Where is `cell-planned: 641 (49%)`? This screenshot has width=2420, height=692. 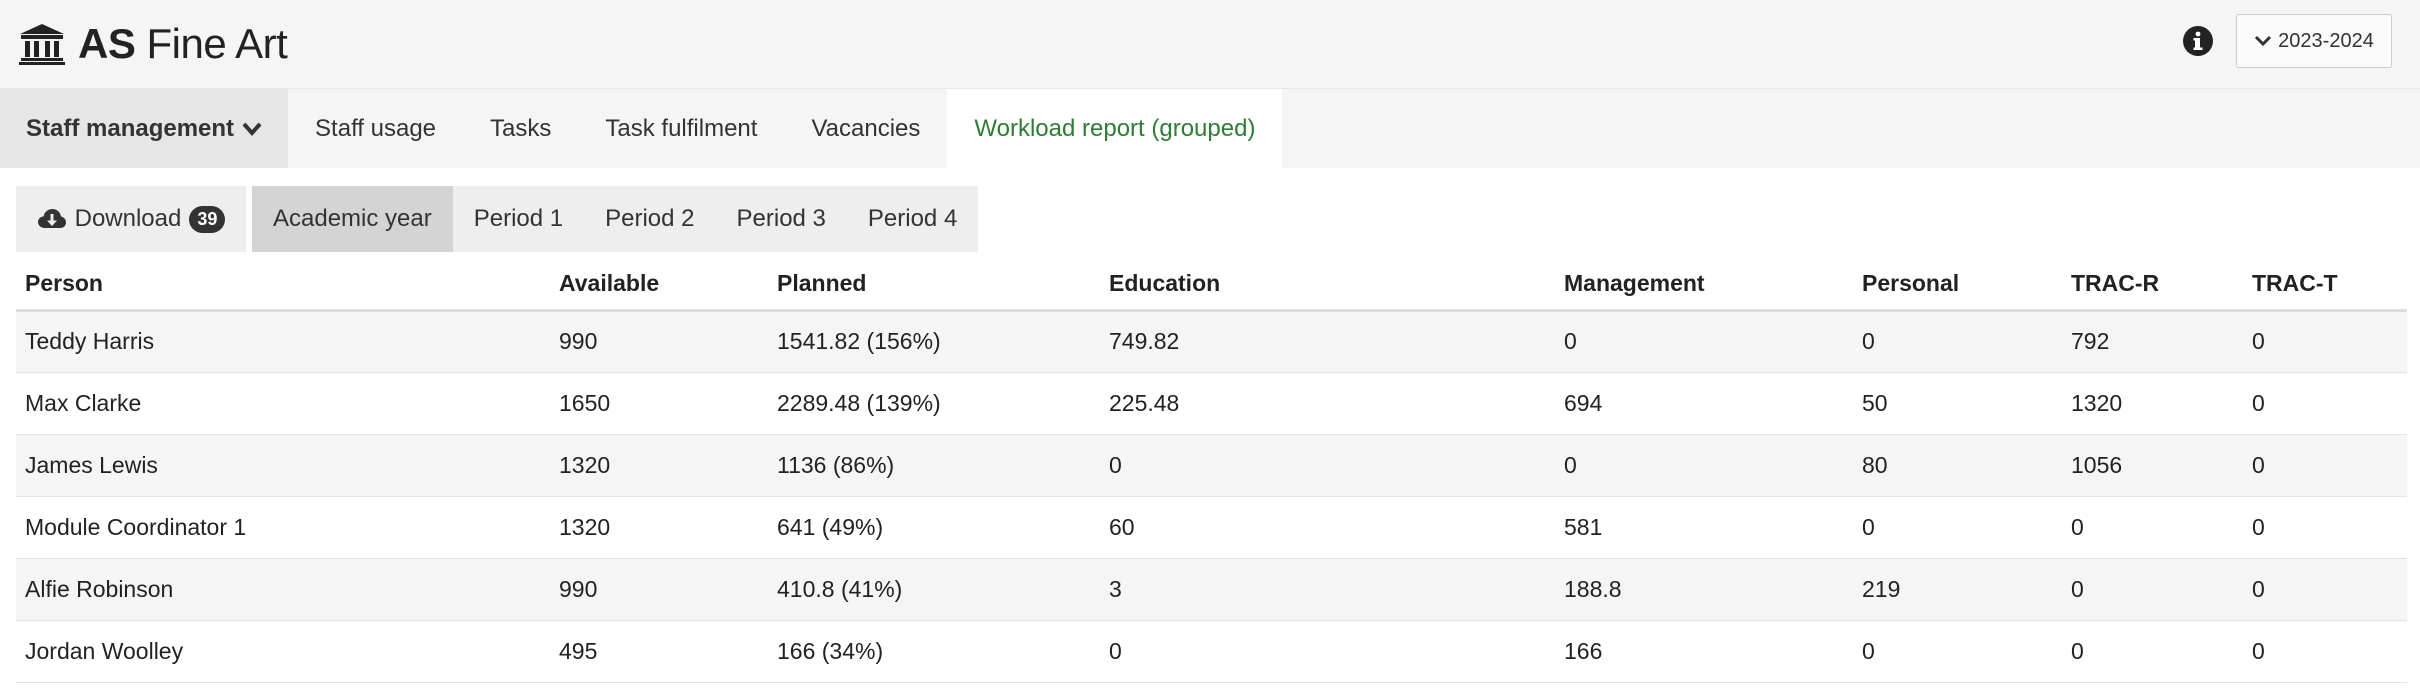
cell-planned: 641 (49%) is located at coordinates (934, 527).